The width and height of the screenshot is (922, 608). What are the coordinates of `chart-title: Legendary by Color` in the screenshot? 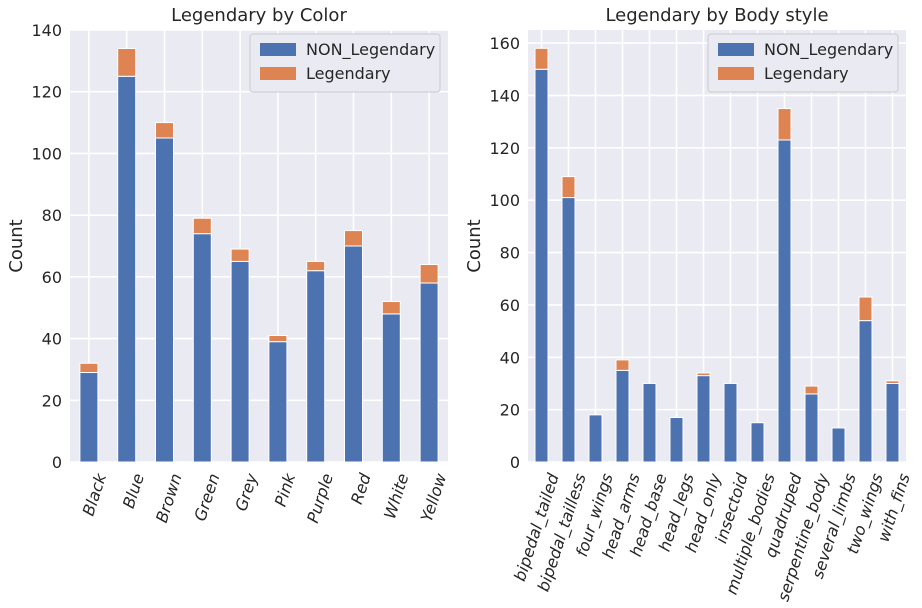 It's located at (259, 15).